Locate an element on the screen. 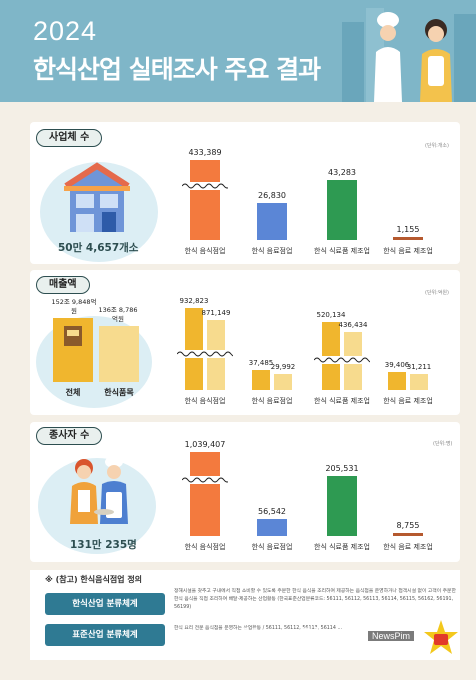 The image size is (476, 680). employees-total: 131만 235명 is located at coordinates (103, 545).